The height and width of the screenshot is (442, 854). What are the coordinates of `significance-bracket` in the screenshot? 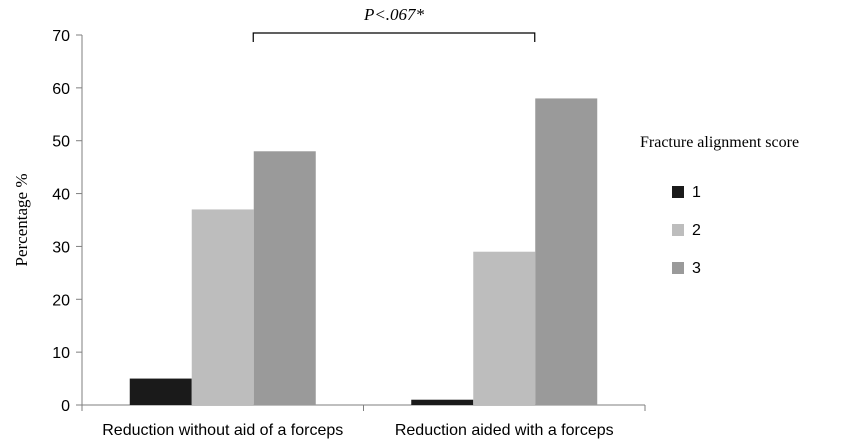 It's located at (394, 37).